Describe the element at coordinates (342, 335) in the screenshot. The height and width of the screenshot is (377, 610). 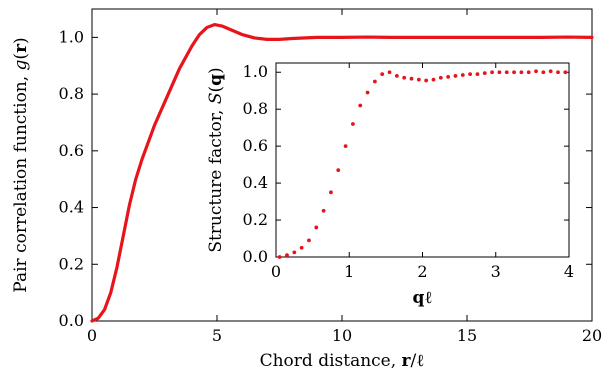
I see `main-x-tick-label: 10` at that location.